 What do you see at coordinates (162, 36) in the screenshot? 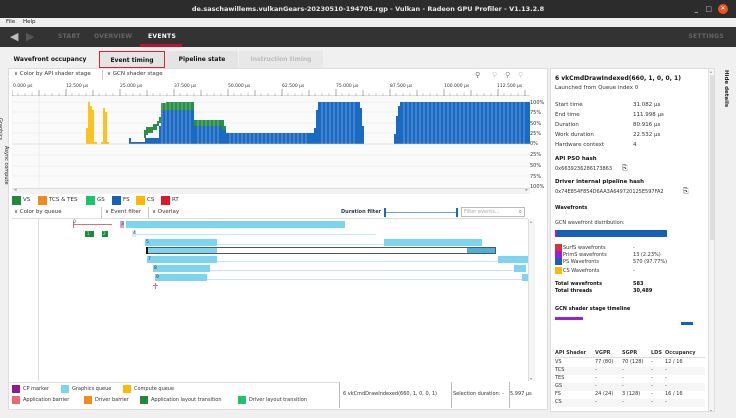
I see `nav-events: EVENTS` at bounding box center [162, 36].